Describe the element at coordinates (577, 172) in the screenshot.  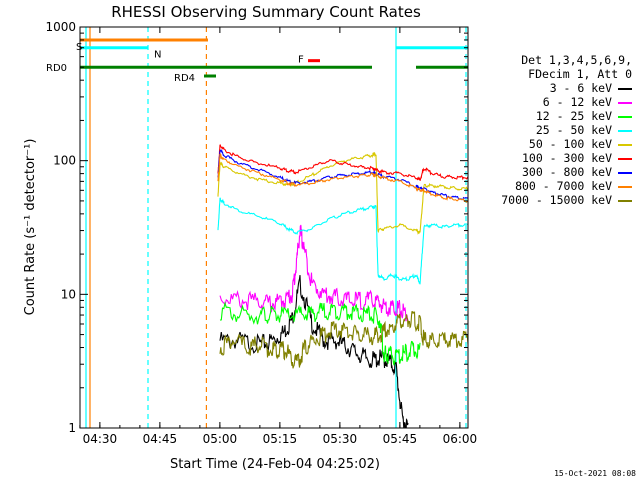
I see `legend-entry-300-800-kev: 300 - 800 keV` at that location.